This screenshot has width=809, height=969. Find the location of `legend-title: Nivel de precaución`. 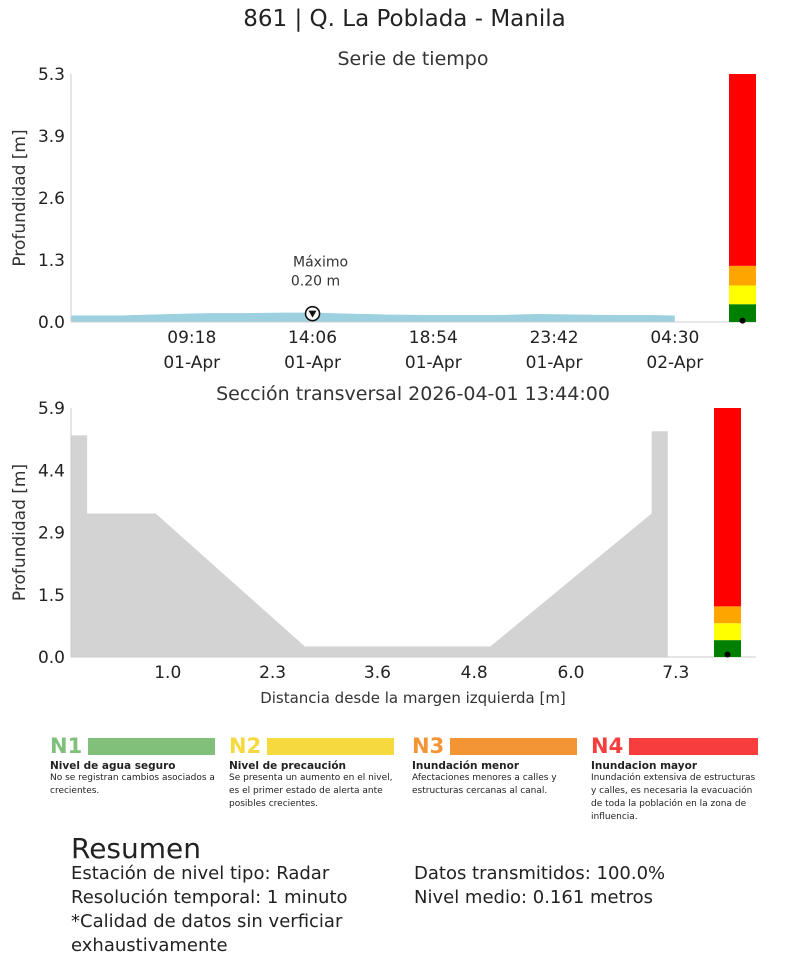

legend-title: Nivel de precaución is located at coordinates (288, 766).